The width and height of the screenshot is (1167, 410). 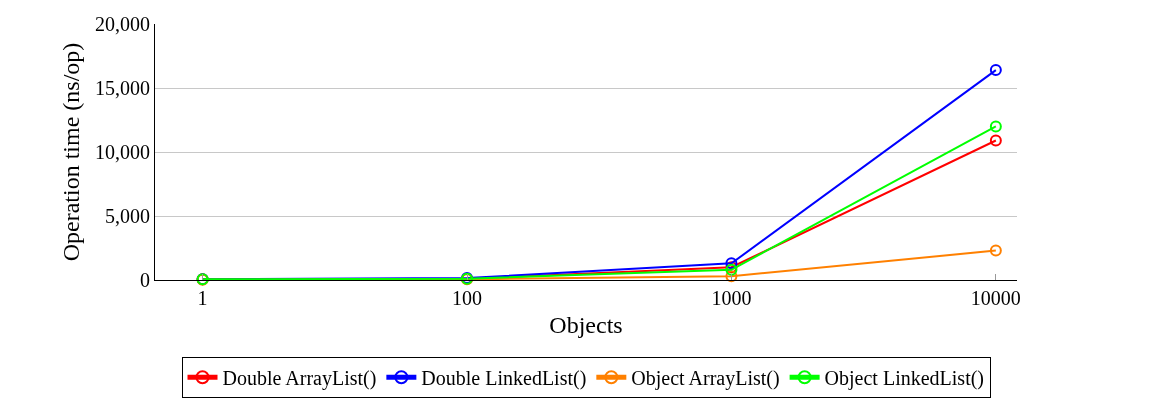 What do you see at coordinates (127, 216) in the screenshot?
I see `y-tick-label: 5,000` at bounding box center [127, 216].